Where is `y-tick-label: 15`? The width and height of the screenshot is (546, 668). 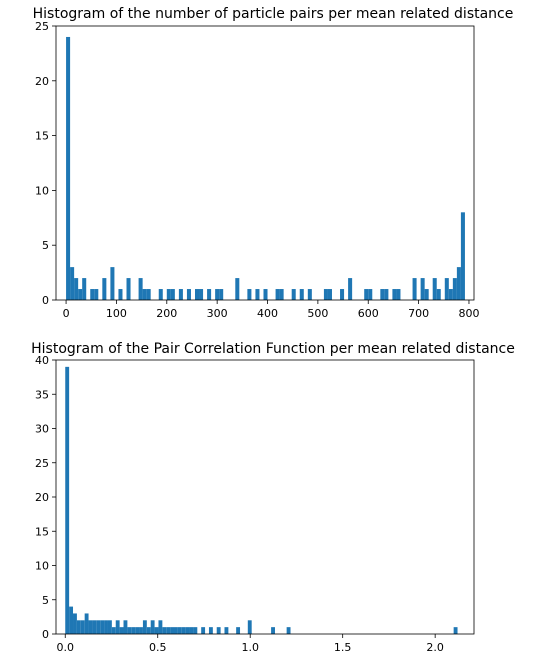
y-tick-label: 15 is located at coordinates (42, 531).